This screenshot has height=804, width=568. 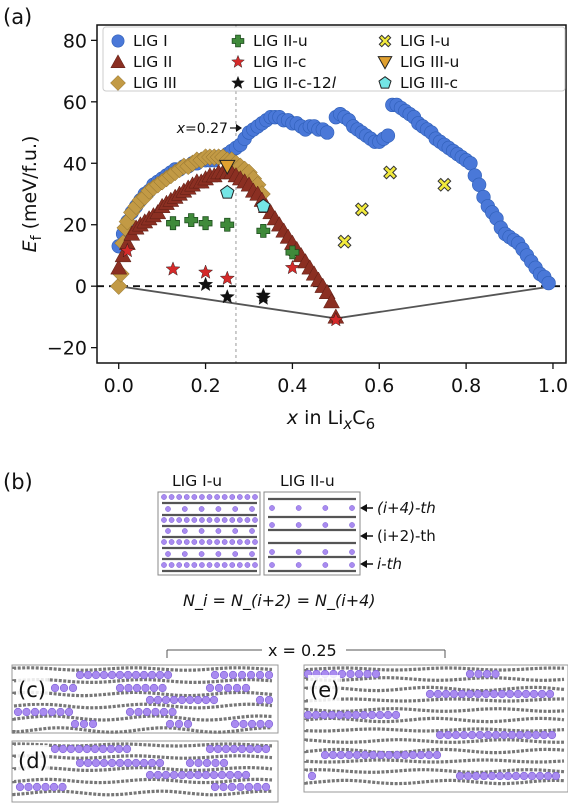 What do you see at coordinates (119, 386) in the screenshot?
I see `x-tick-label: 0.0` at bounding box center [119, 386].